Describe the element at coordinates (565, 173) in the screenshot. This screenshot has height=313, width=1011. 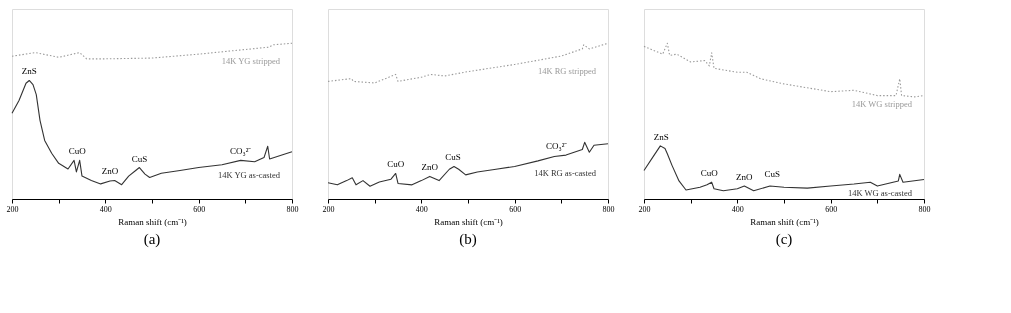
I see `series-label: 14K RG as-casted` at that location.